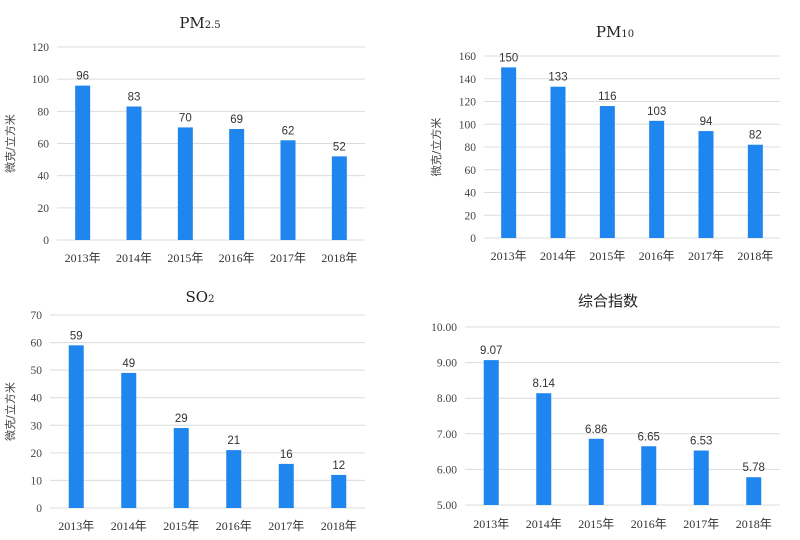 The height and width of the screenshot is (540, 800). I want to click on y-tick-label: 100, so click(468, 125).